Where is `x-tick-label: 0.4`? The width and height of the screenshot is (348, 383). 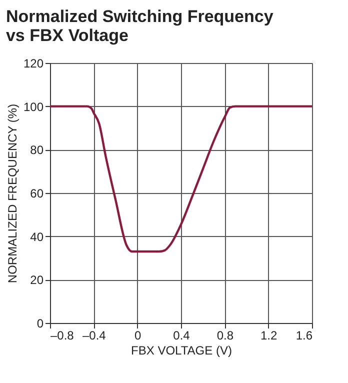
x-tick-label: 0.4 is located at coordinates (181, 335).